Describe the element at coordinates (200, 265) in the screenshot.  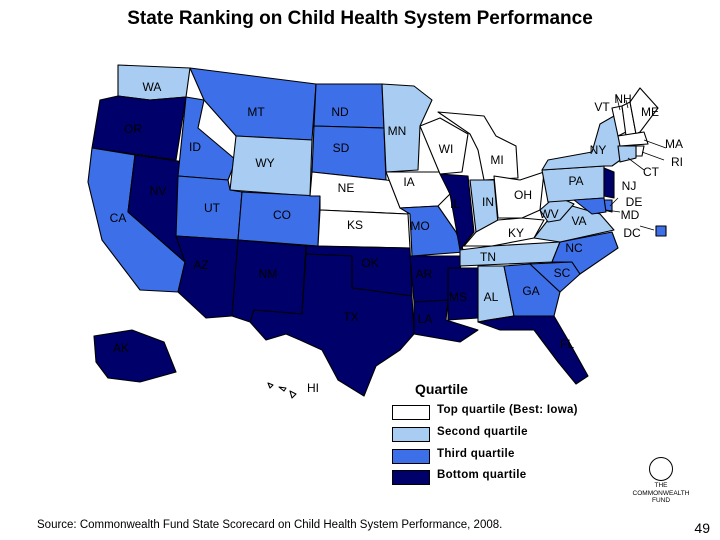
I see `label-az: AZ` at that location.